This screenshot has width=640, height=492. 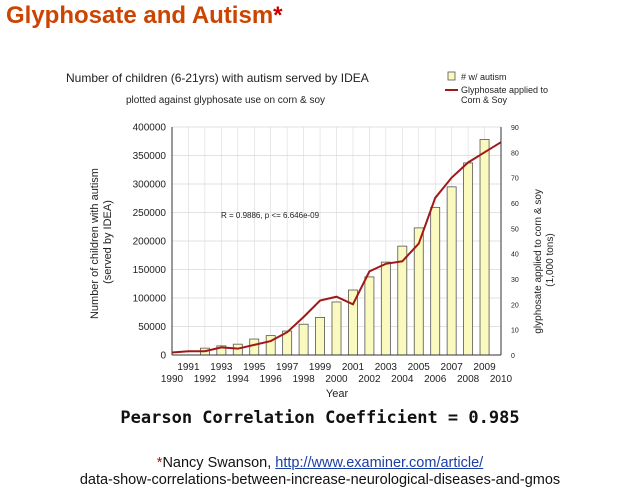 I want to click on legend-bar-label: # w/ autism, so click(x=484, y=77).